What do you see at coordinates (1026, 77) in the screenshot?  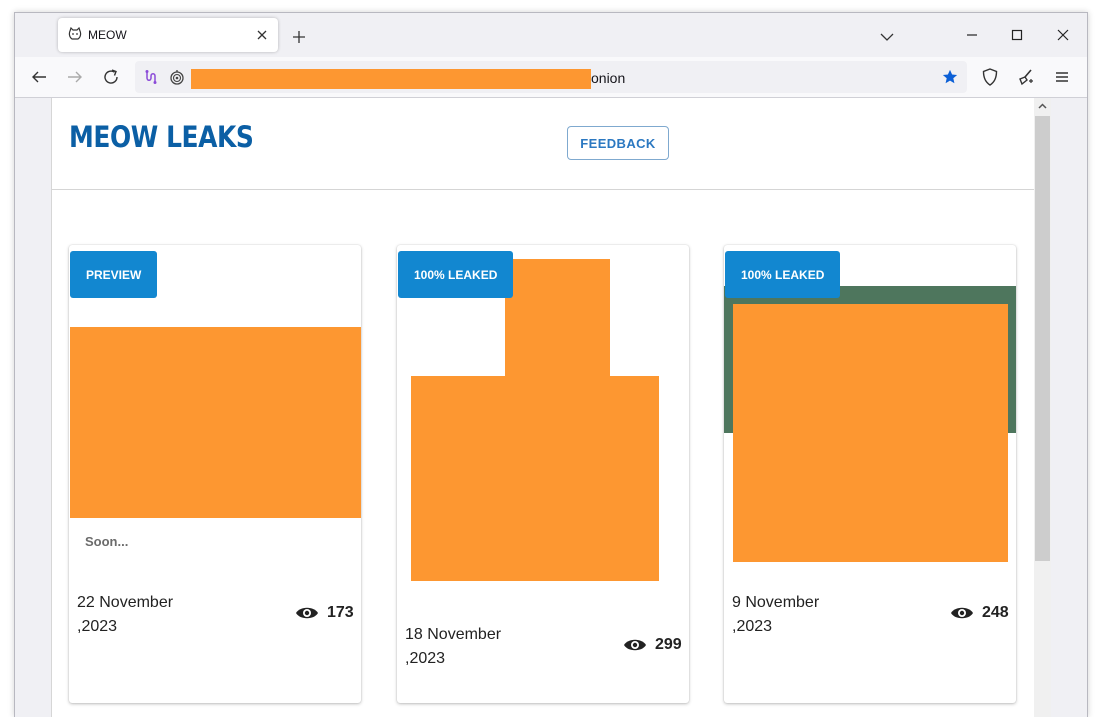 I see `new-identity-broom-icon` at bounding box center [1026, 77].